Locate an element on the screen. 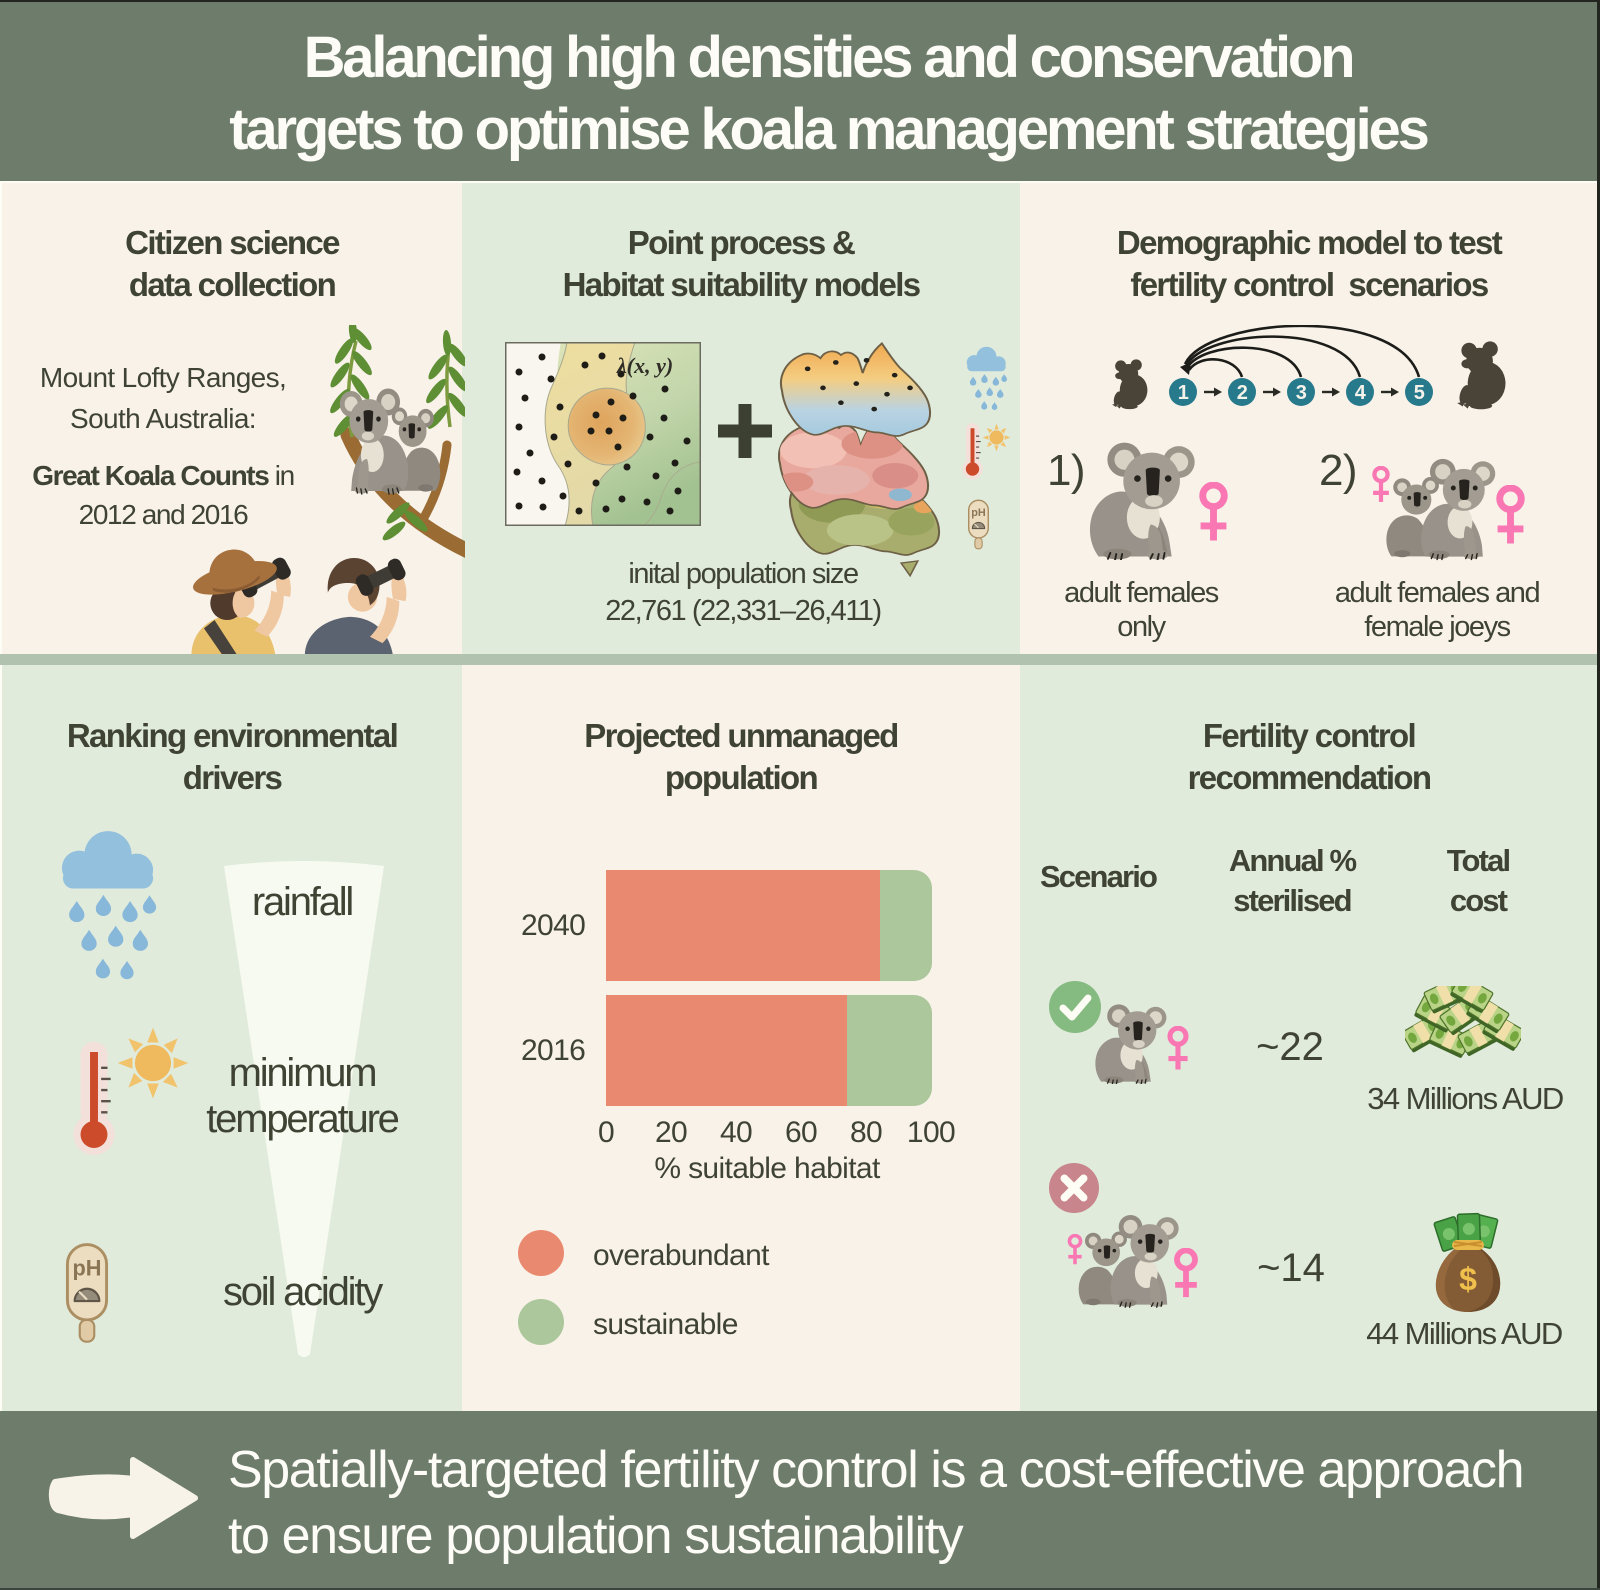 Image resolution: width=1600 pixels, height=1590 pixels. svg-text: 3 is located at coordinates (1301, 393).